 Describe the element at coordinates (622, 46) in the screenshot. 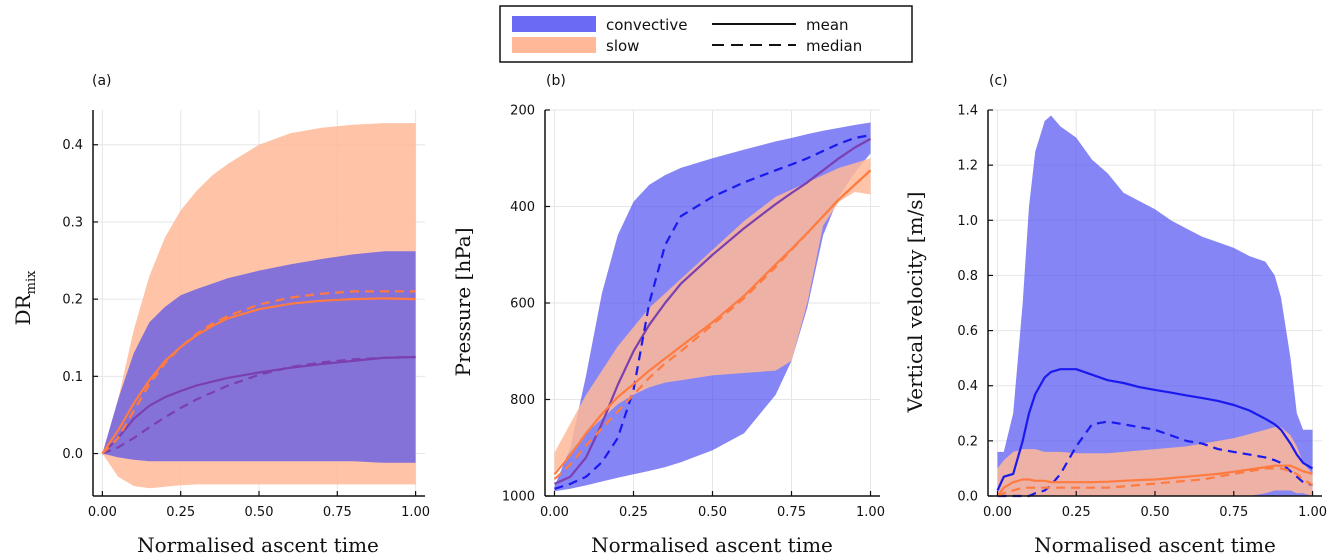

I see `legend-label-slow: slow` at that location.